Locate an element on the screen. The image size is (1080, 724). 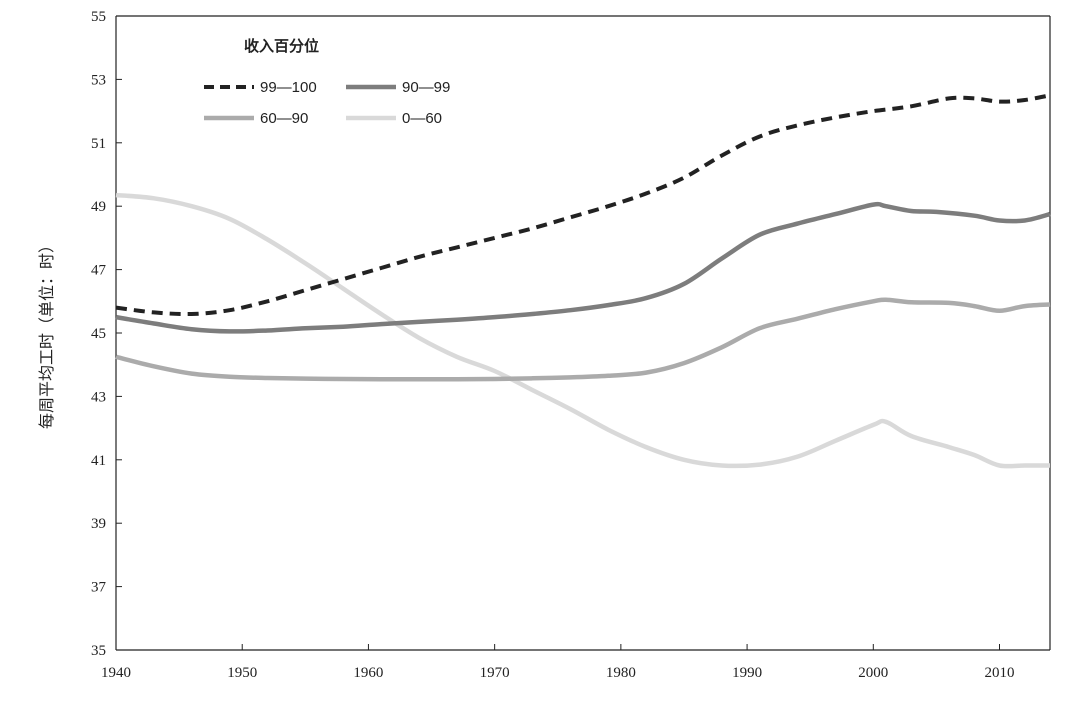
y-tick-label: 55 is located at coordinates (98, 17).